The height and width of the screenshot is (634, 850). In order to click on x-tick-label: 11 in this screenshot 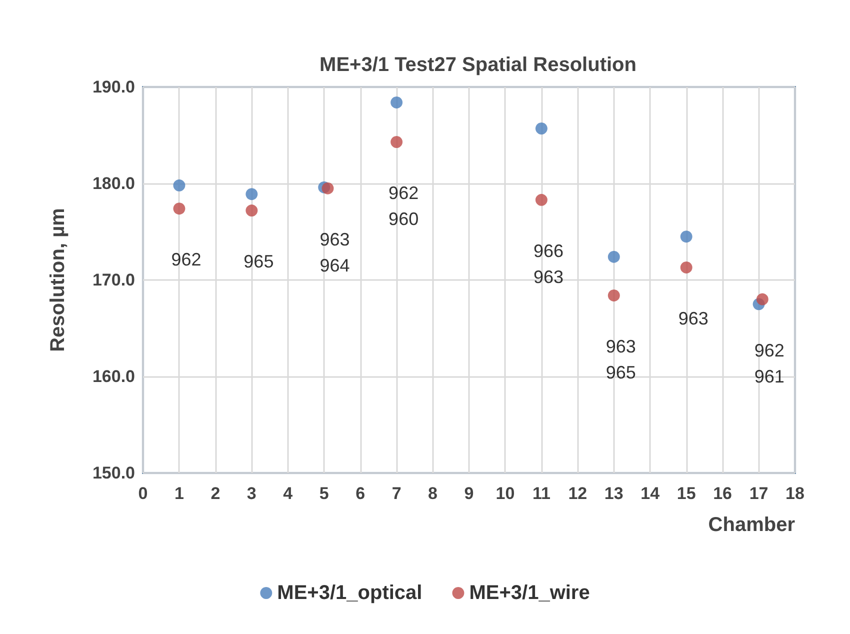, I will do `click(541, 493)`.